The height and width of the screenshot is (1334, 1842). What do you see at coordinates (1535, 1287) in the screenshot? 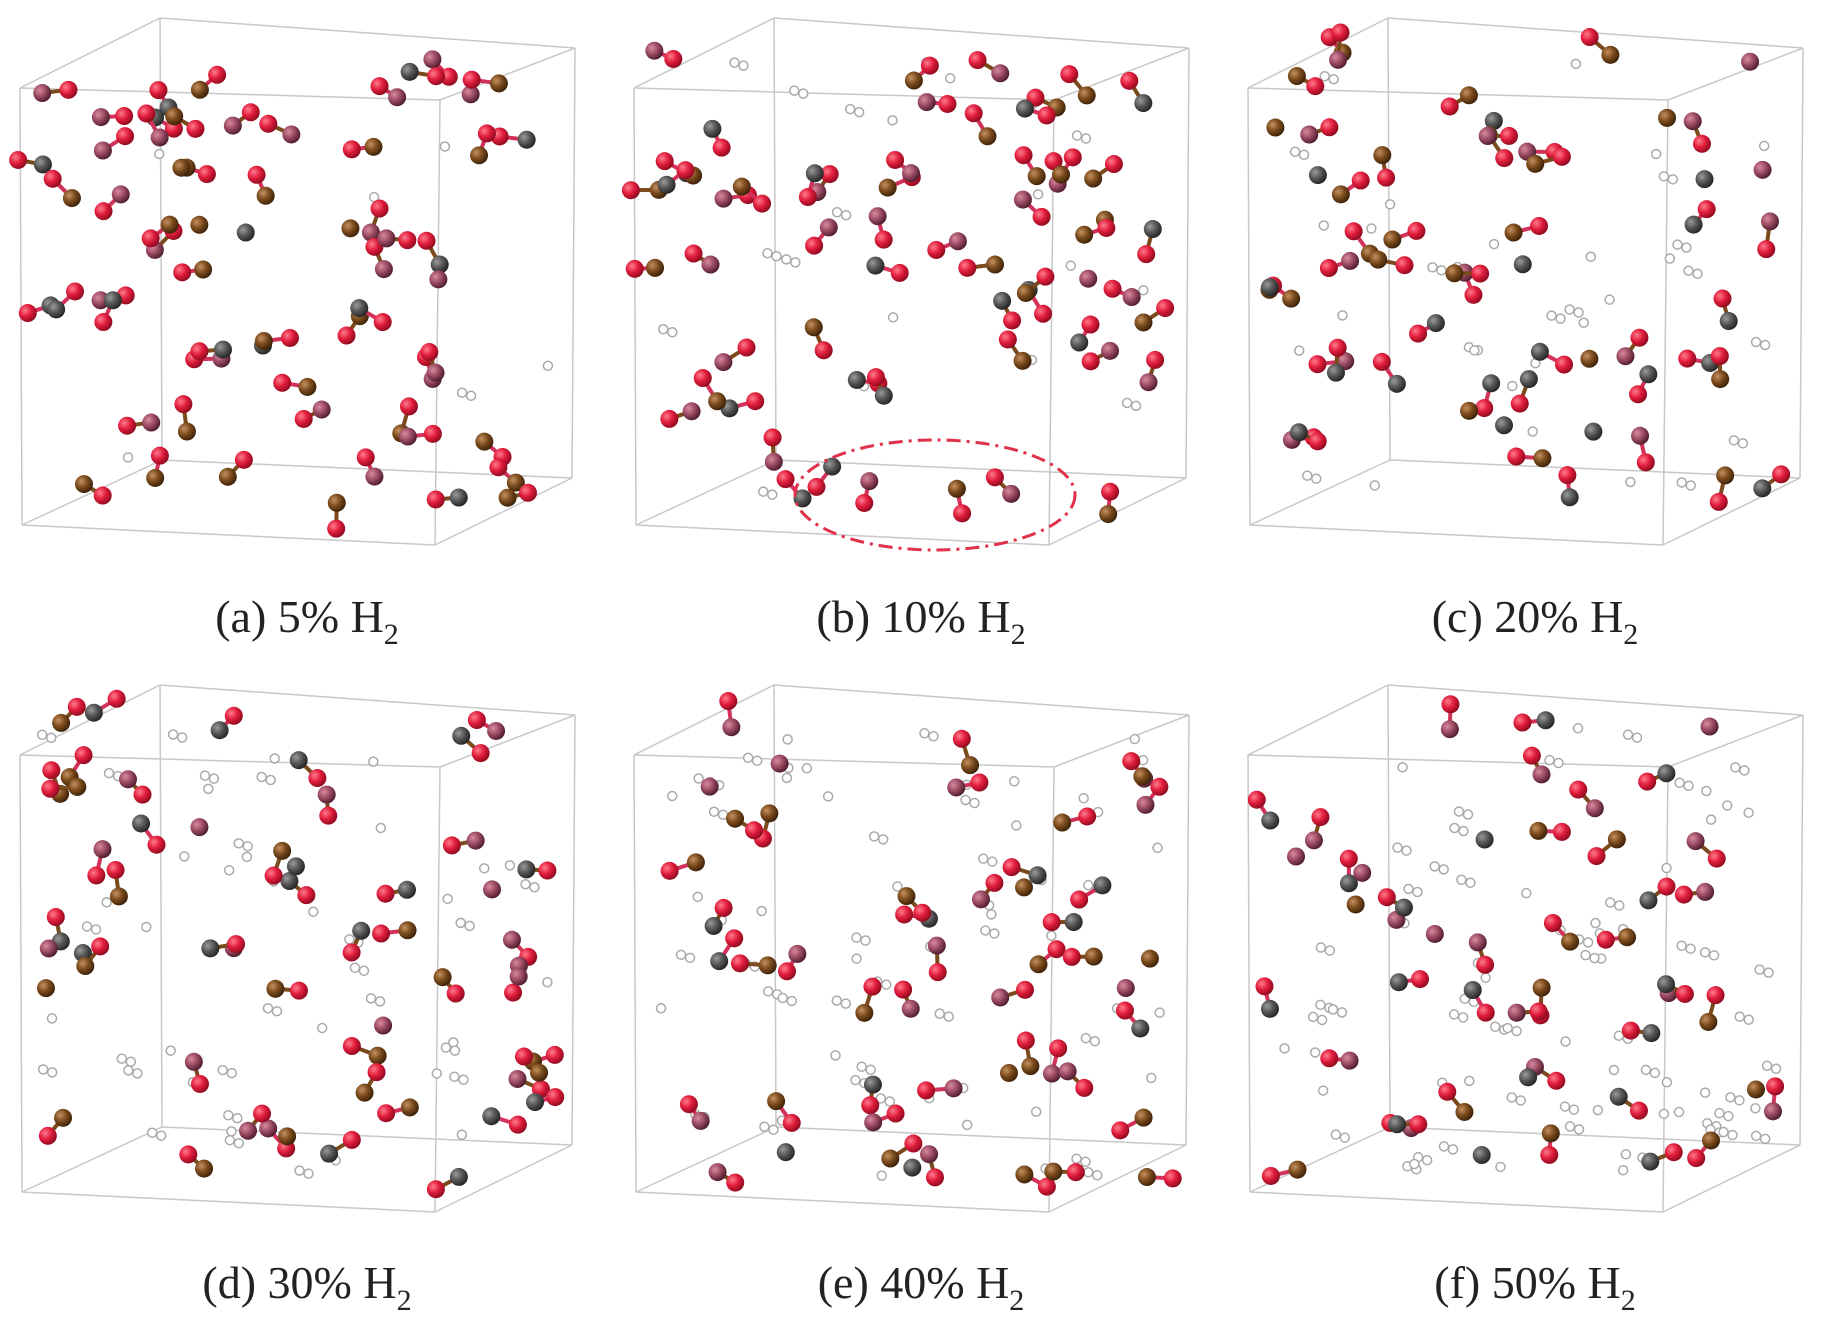
I see `panel-caption: (f) 50% H2` at bounding box center [1535, 1287].